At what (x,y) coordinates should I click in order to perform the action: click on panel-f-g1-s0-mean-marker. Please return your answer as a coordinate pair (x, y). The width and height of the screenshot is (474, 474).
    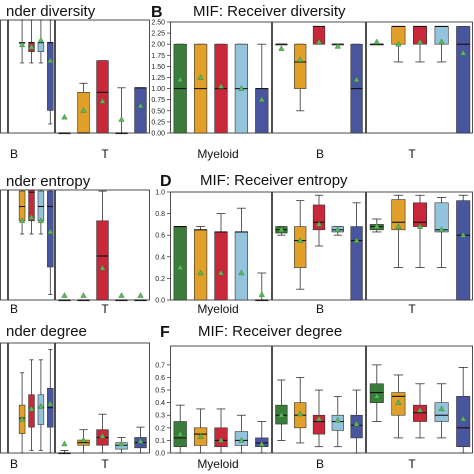
    Looking at the image, I should click on (281, 414).